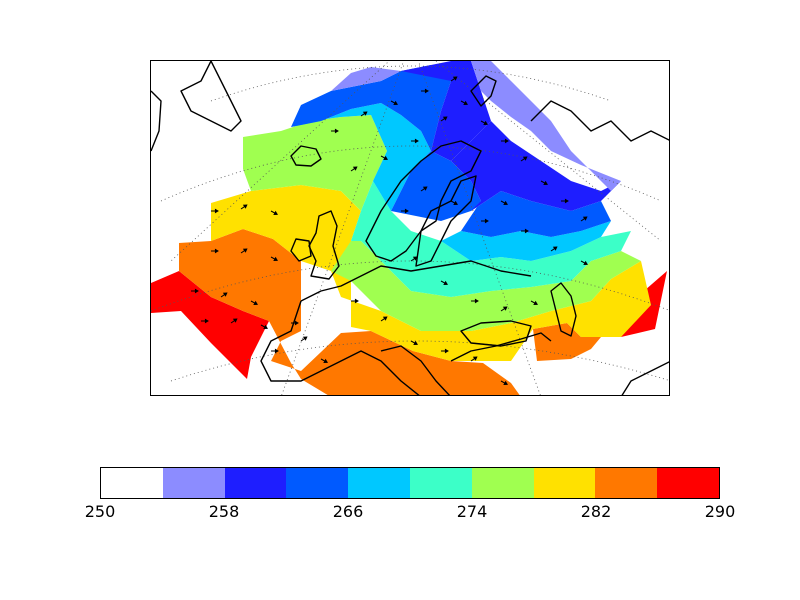 Image resolution: width=800 pixels, height=600 pixels. What do you see at coordinates (483, 91) in the screenshot?
I see `coastline-novaya-zemlya` at bounding box center [483, 91].